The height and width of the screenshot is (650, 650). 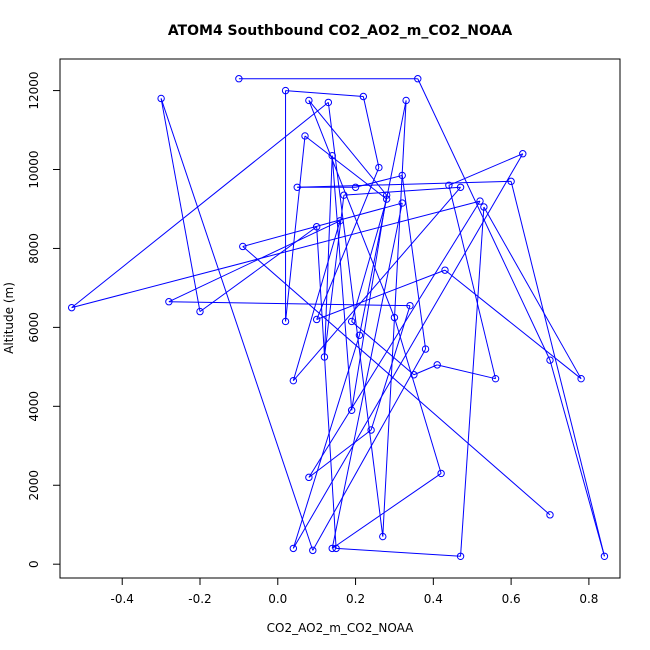 What do you see at coordinates (340, 628) in the screenshot?
I see `x-axis-label: CO2_AO2_m_CO2_NOAA` at bounding box center [340, 628].